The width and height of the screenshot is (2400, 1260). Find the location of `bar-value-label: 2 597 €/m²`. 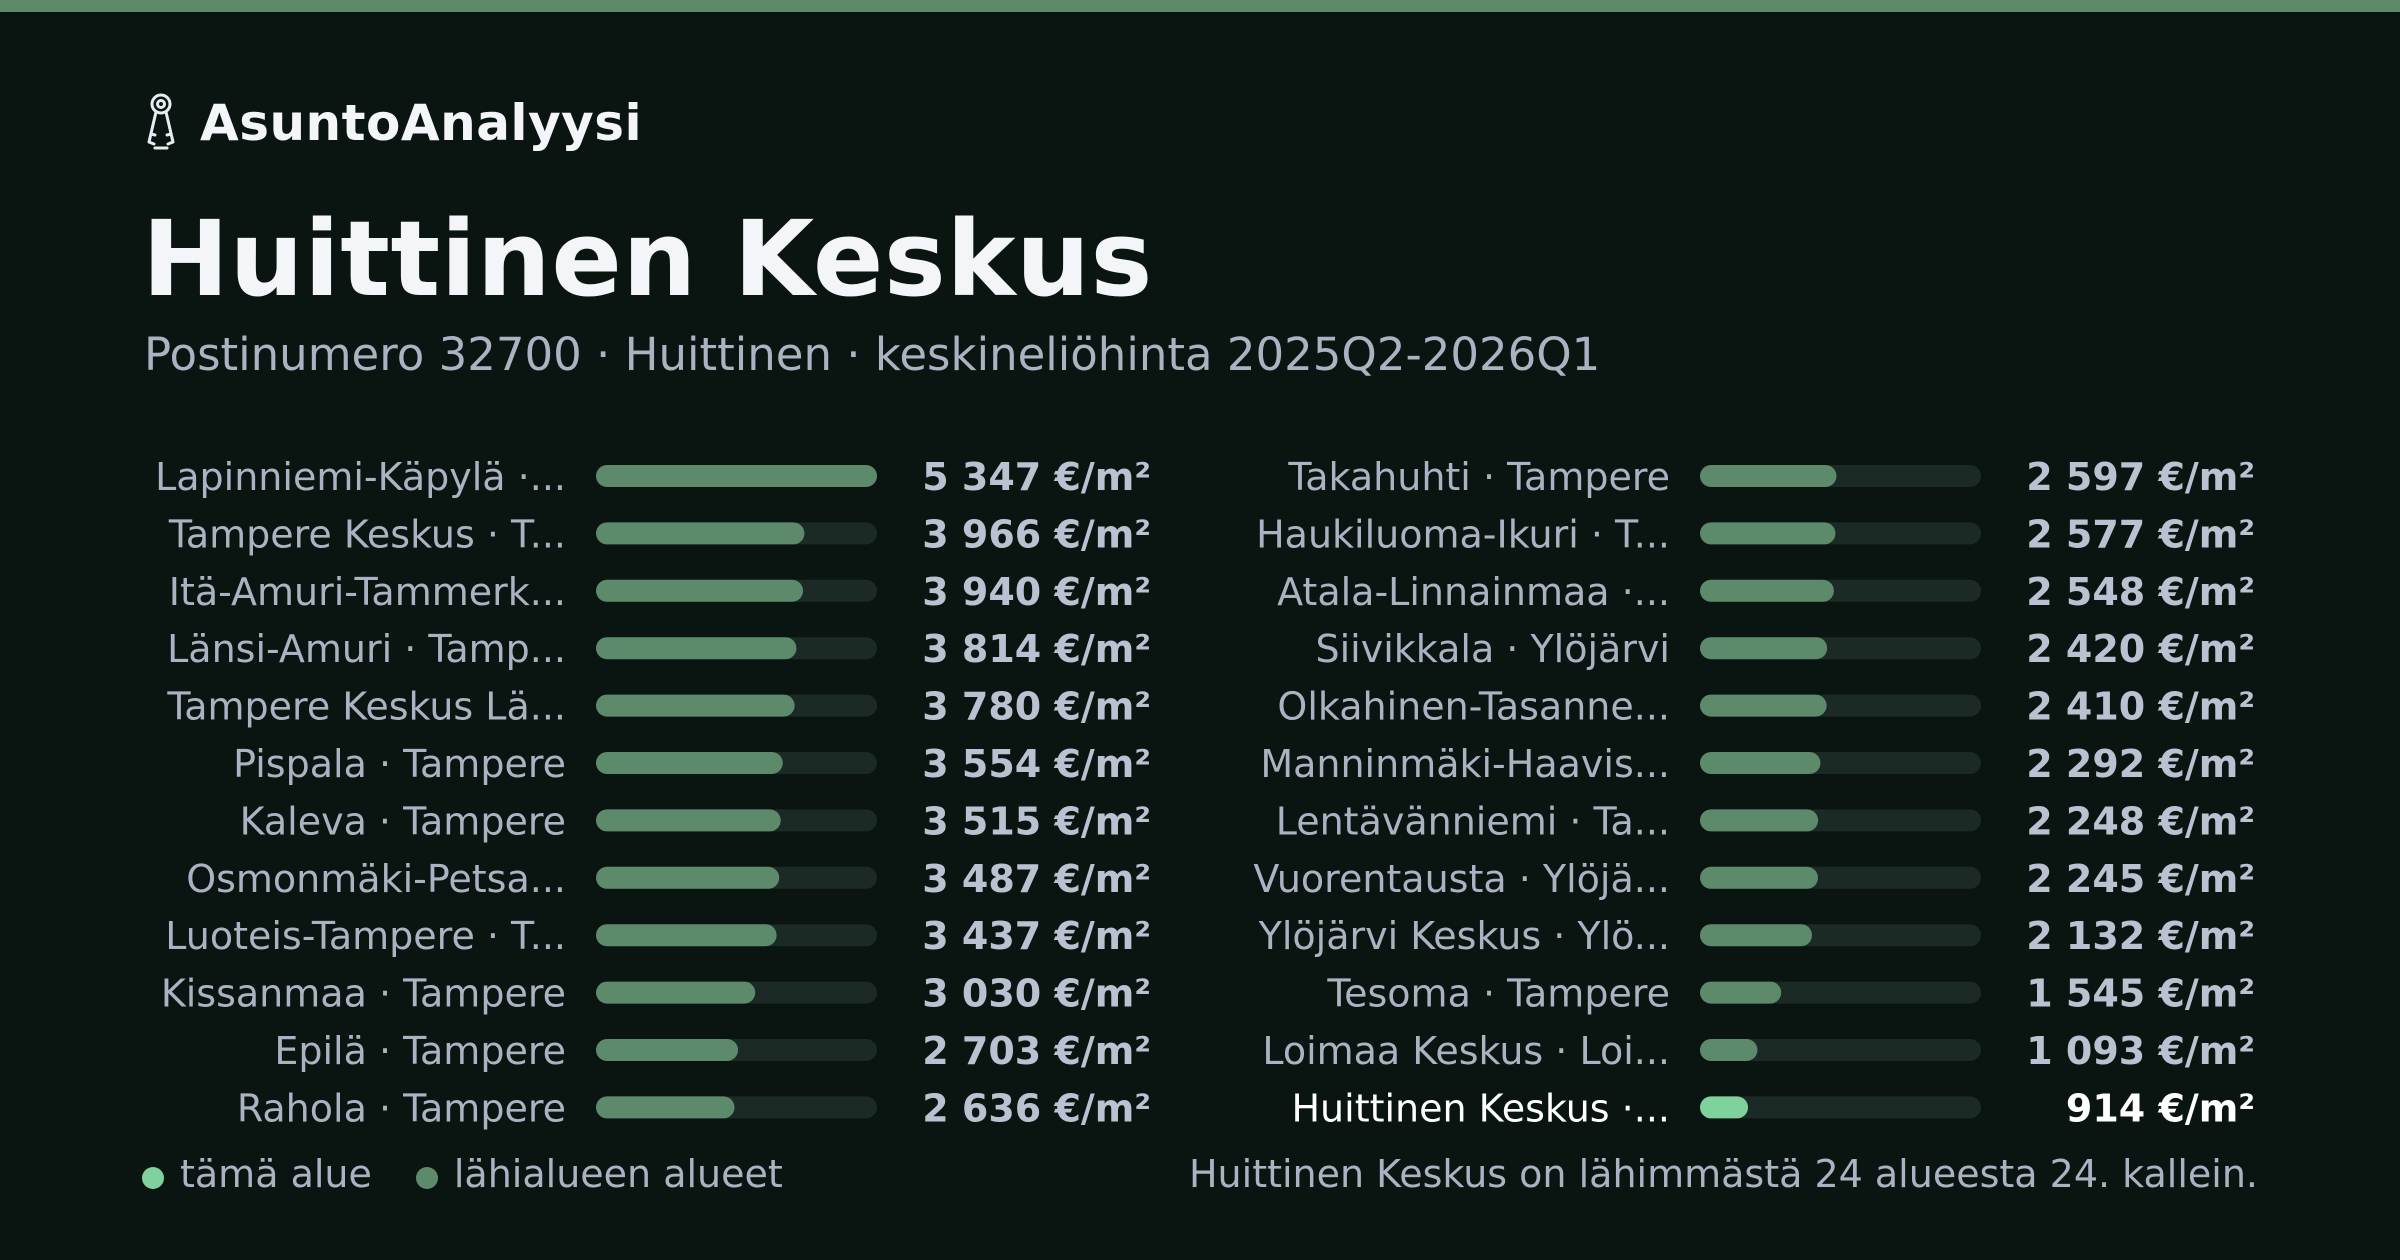

bar-value-label: 2 597 €/m² is located at coordinates (2140, 477).